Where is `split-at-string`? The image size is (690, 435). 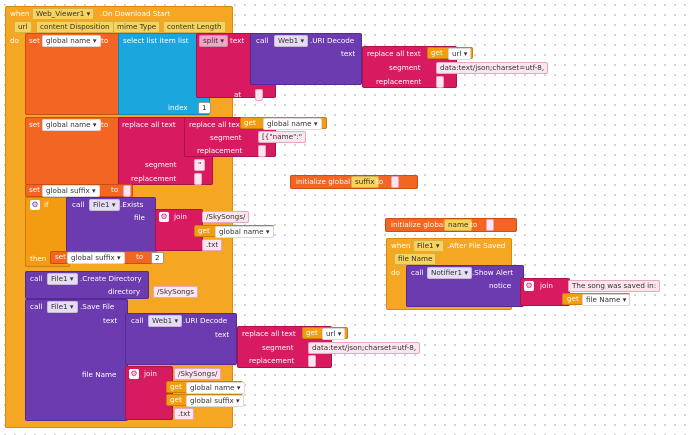 split-at-string is located at coordinates (259, 95).